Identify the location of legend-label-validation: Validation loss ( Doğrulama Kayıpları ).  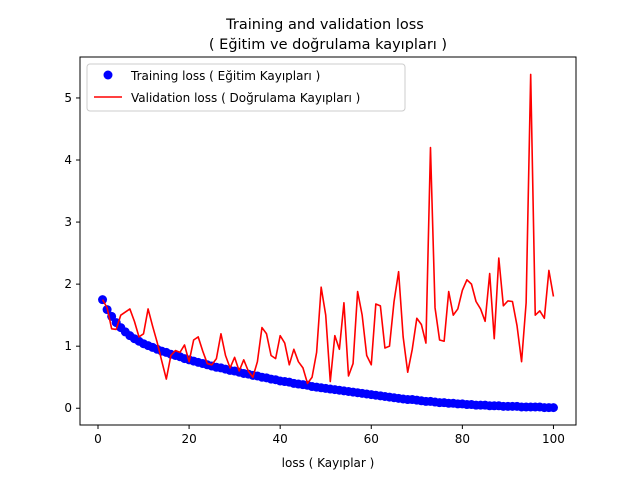
(245, 98).